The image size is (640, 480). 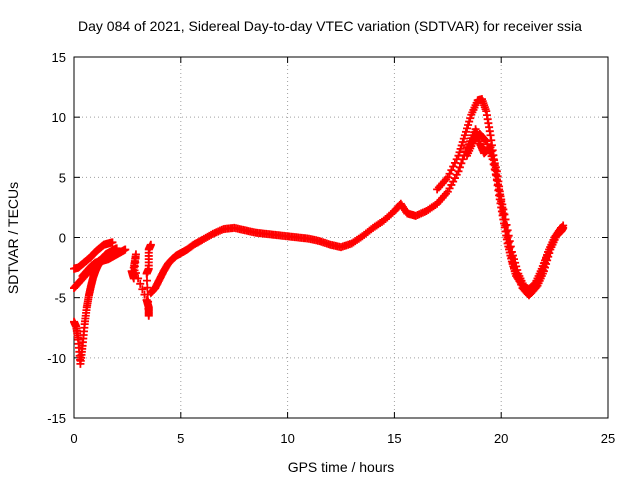 I want to click on y-tick-label: 0, so click(x=62, y=238).